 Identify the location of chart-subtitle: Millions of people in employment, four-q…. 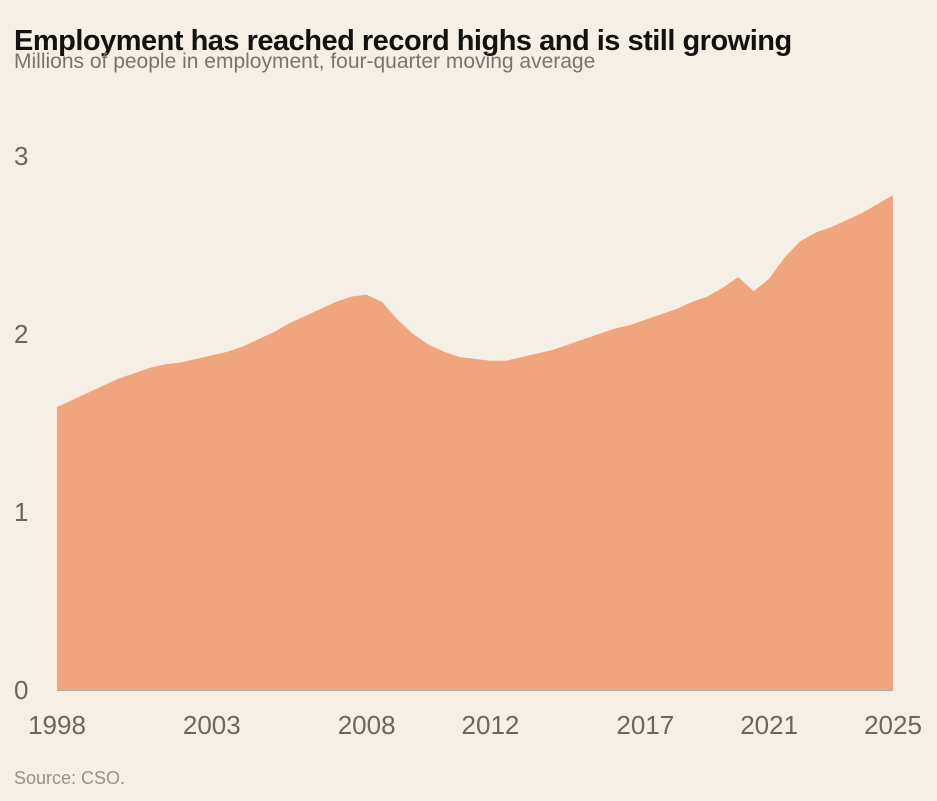
(305, 61).